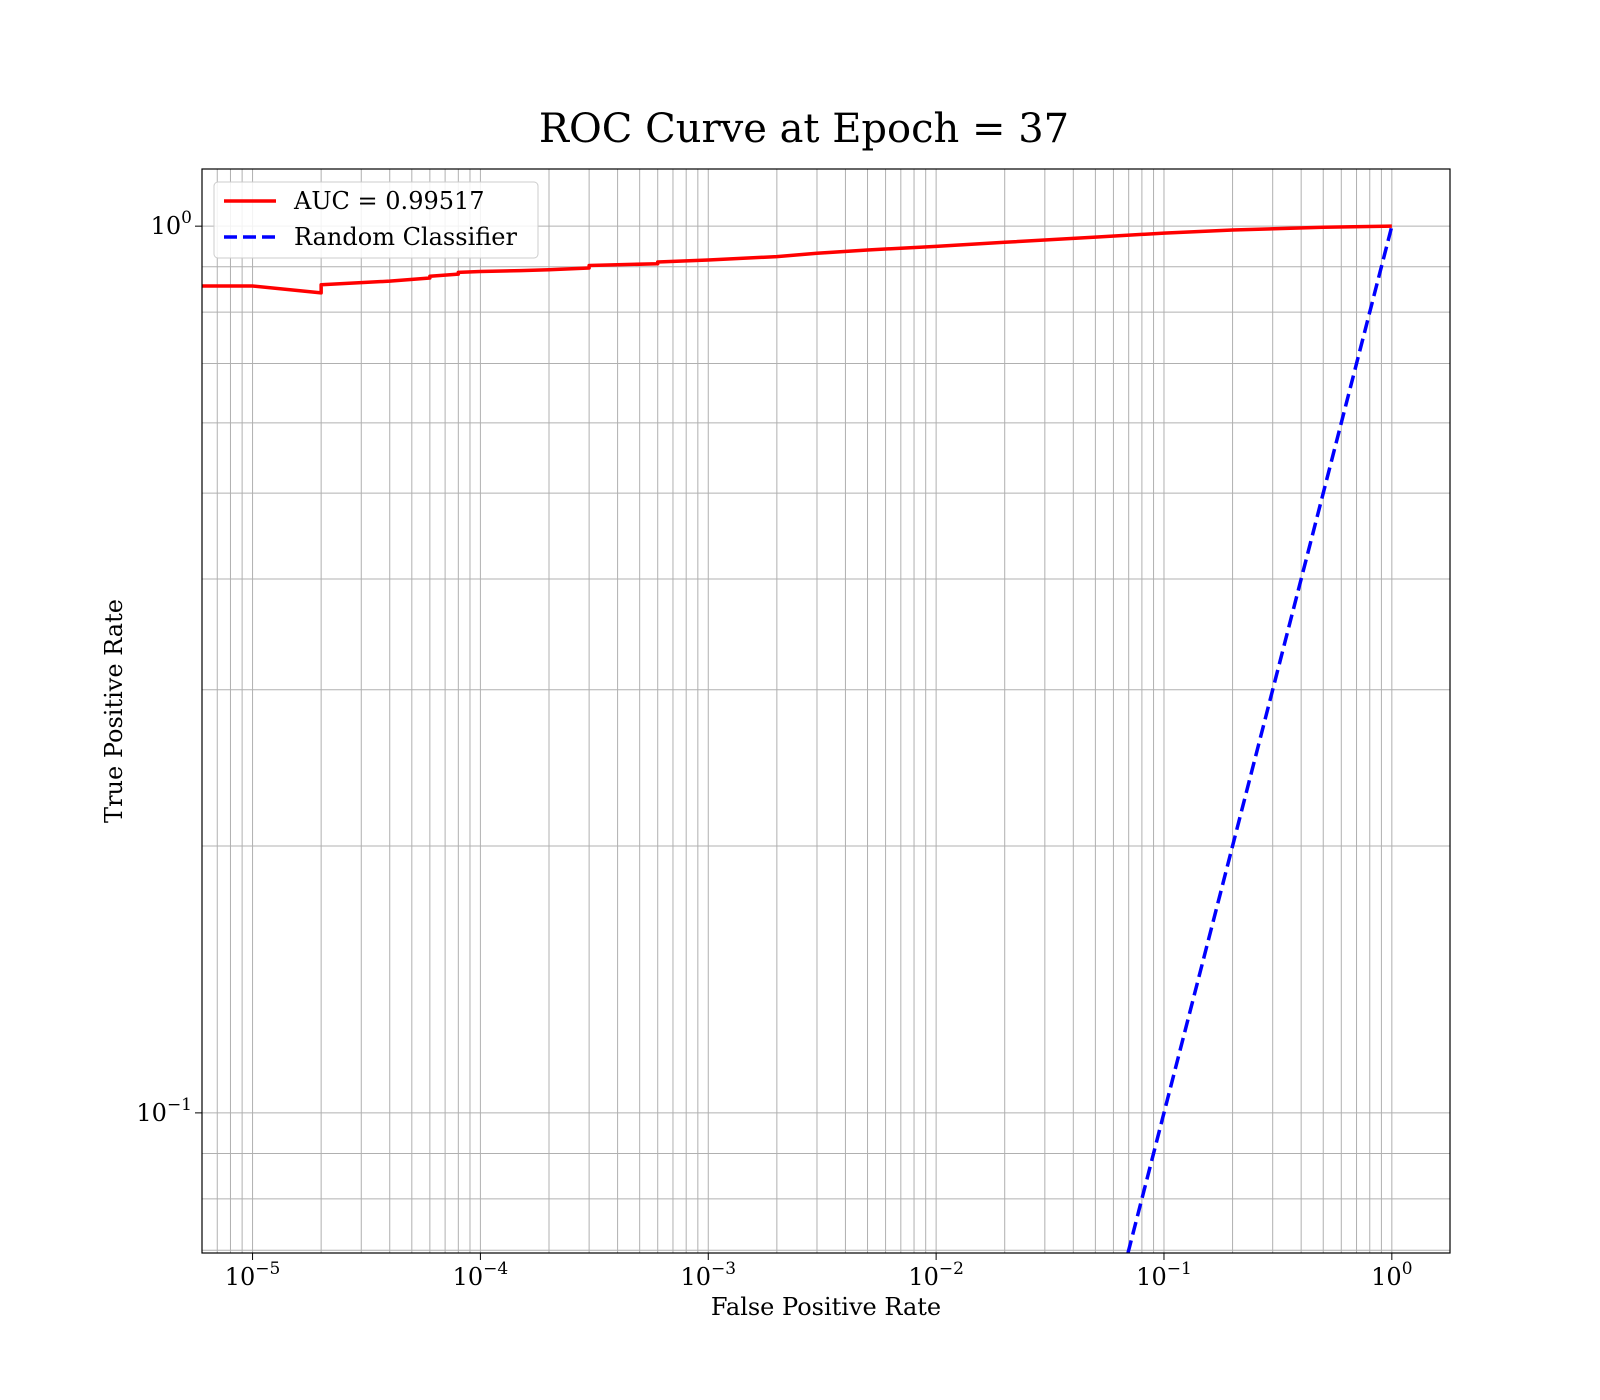 The height and width of the screenshot is (1400, 1600). Describe the element at coordinates (708, 1275) in the screenshot. I see `x-tick-label: 10⁻³` at that location.